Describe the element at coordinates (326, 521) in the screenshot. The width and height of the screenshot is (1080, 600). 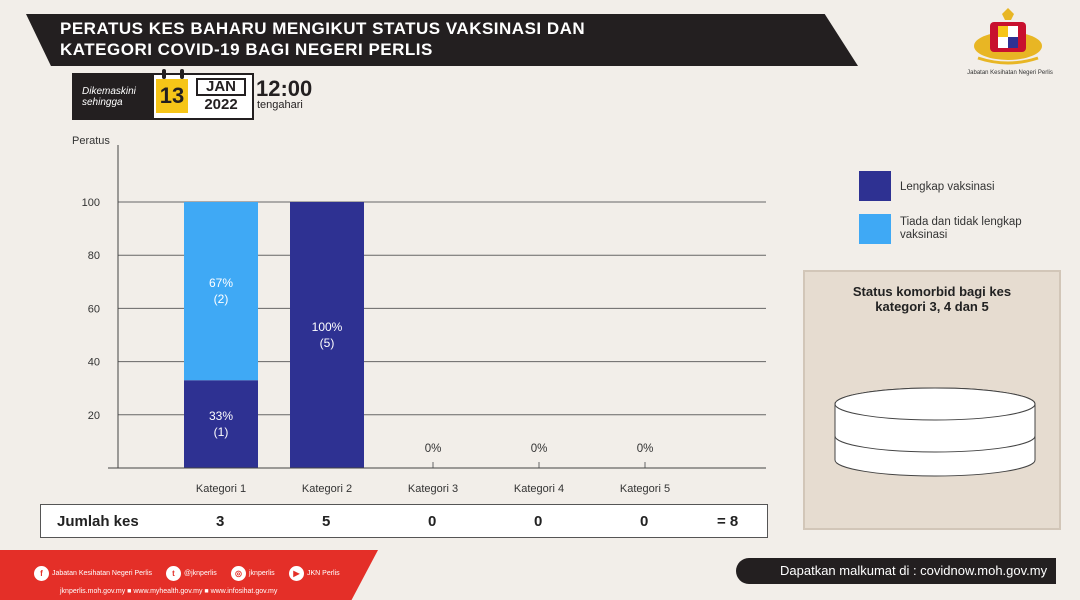
I see `total-kategori-2: 5` at that location.